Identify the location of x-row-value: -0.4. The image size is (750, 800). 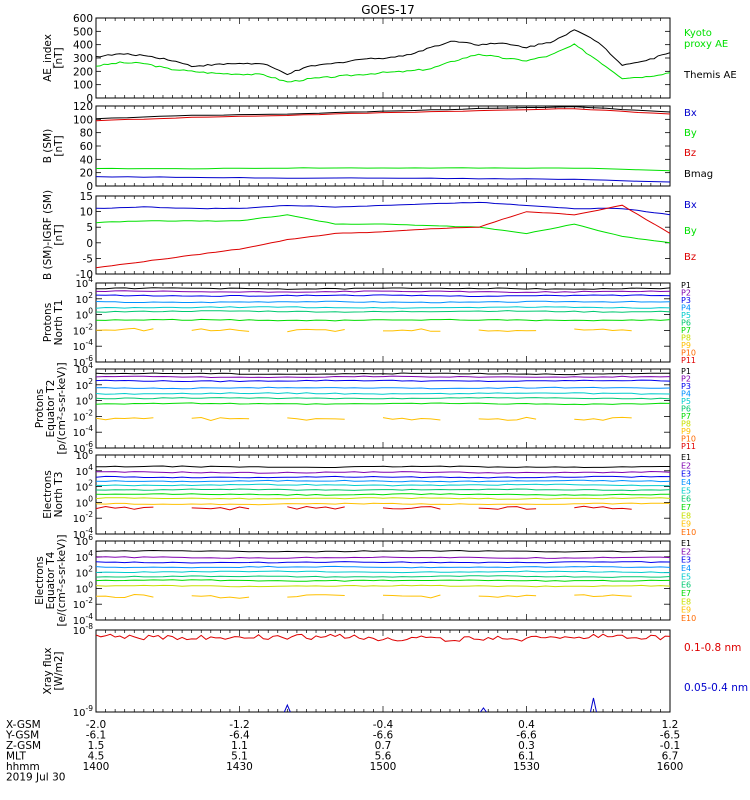
(383, 725).